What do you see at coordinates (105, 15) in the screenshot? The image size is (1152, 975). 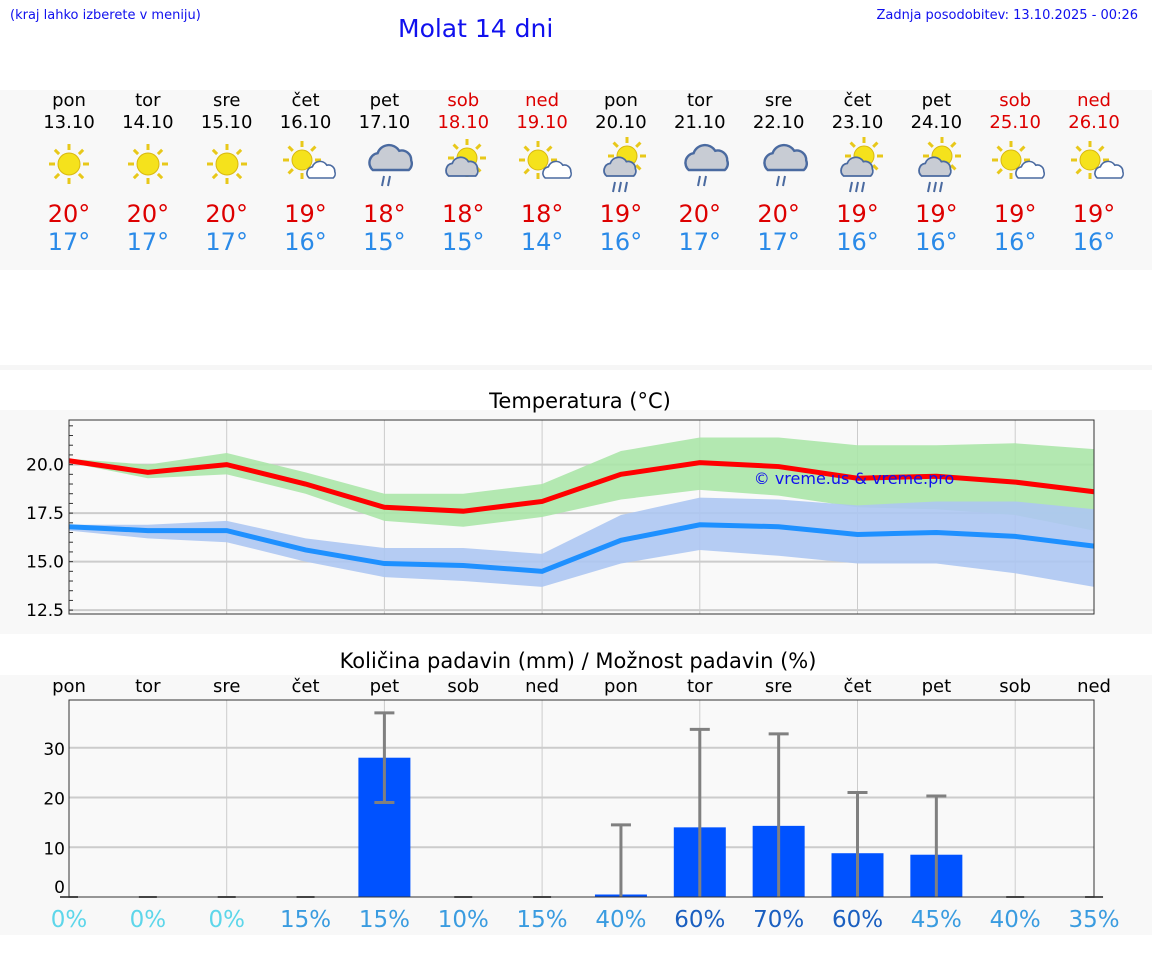 I see `location-hint: (kraj lahko izberete v meniju)` at bounding box center [105, 15].